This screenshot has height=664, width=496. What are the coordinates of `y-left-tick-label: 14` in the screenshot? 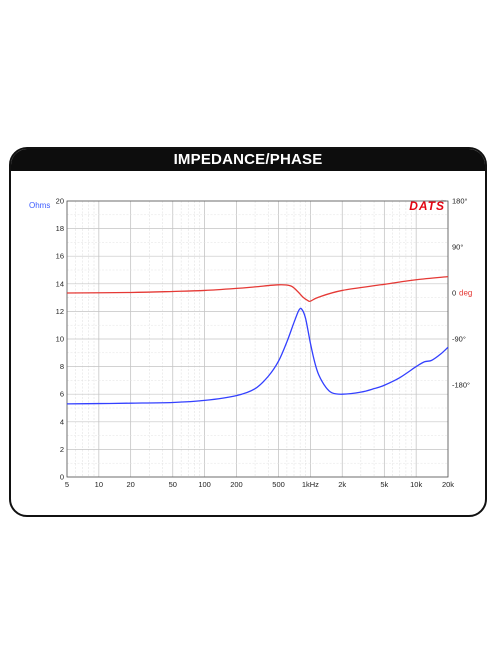 It's located at (60, 283).